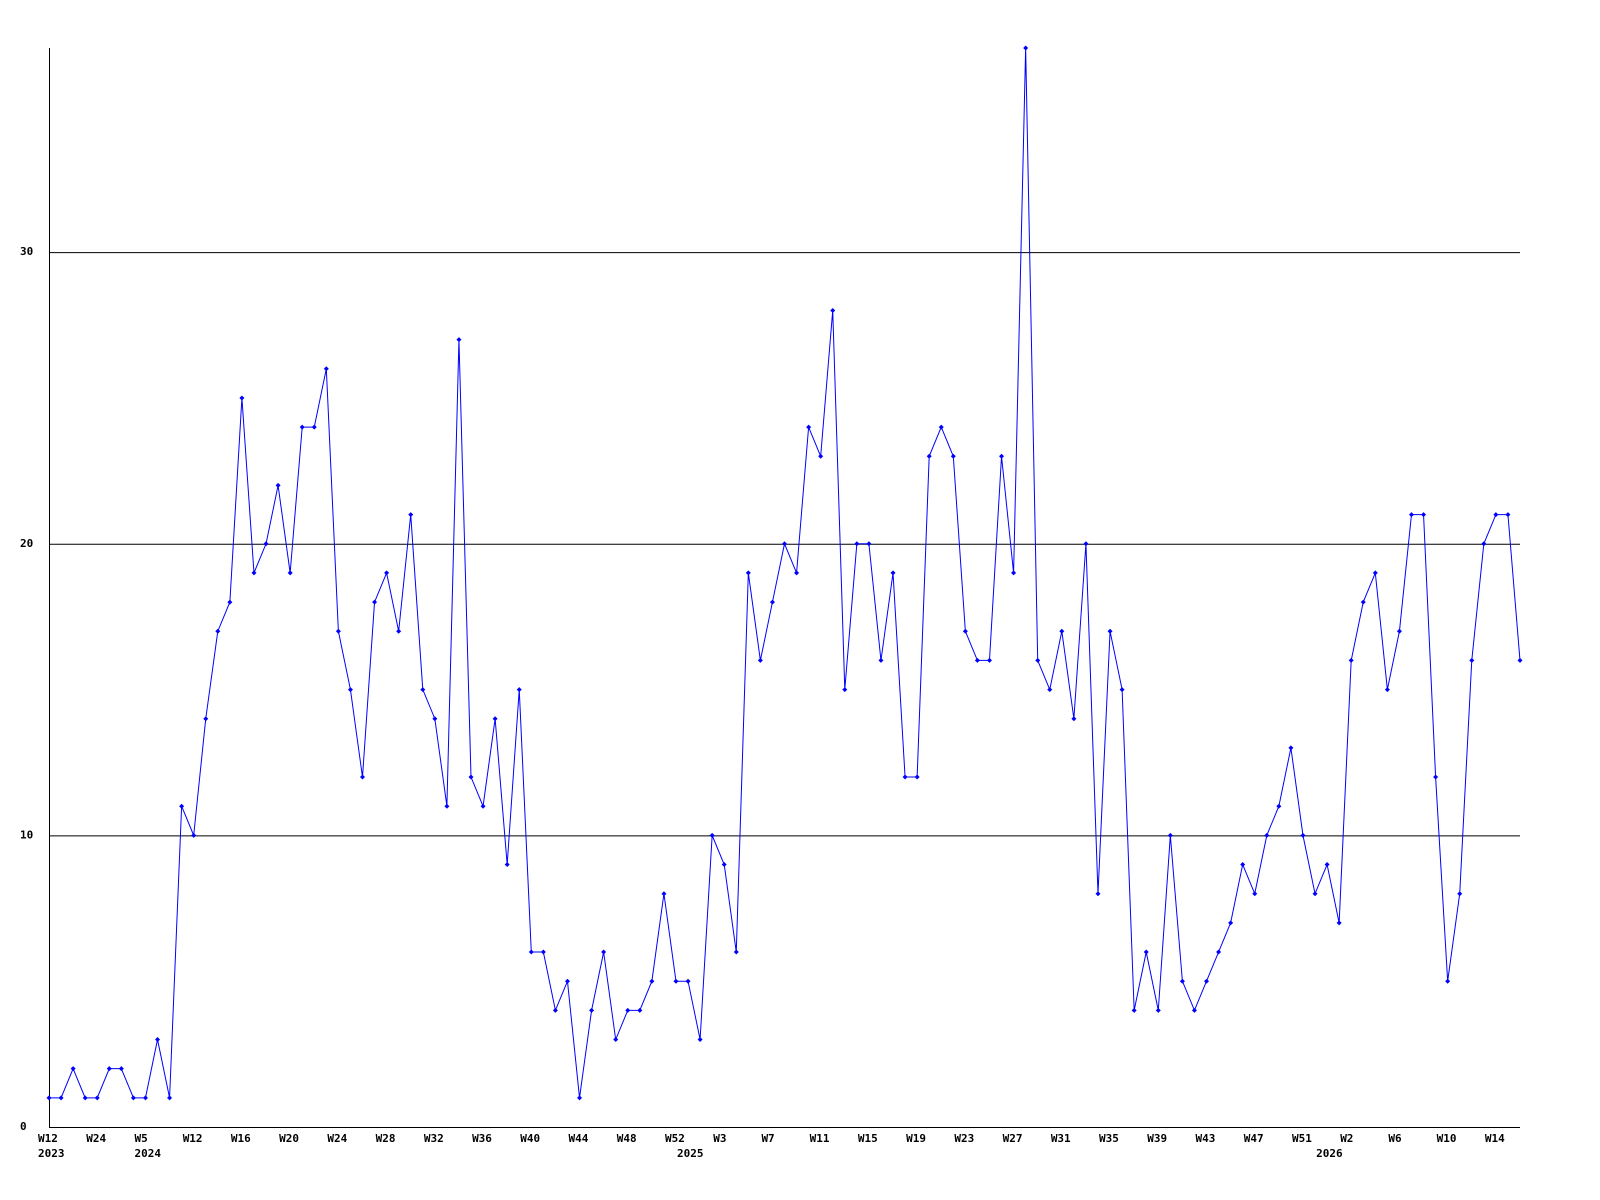  Describe the element at coordinates (1109, 1138) in the screenshot. I see `x-tick-label: W35` at that location.